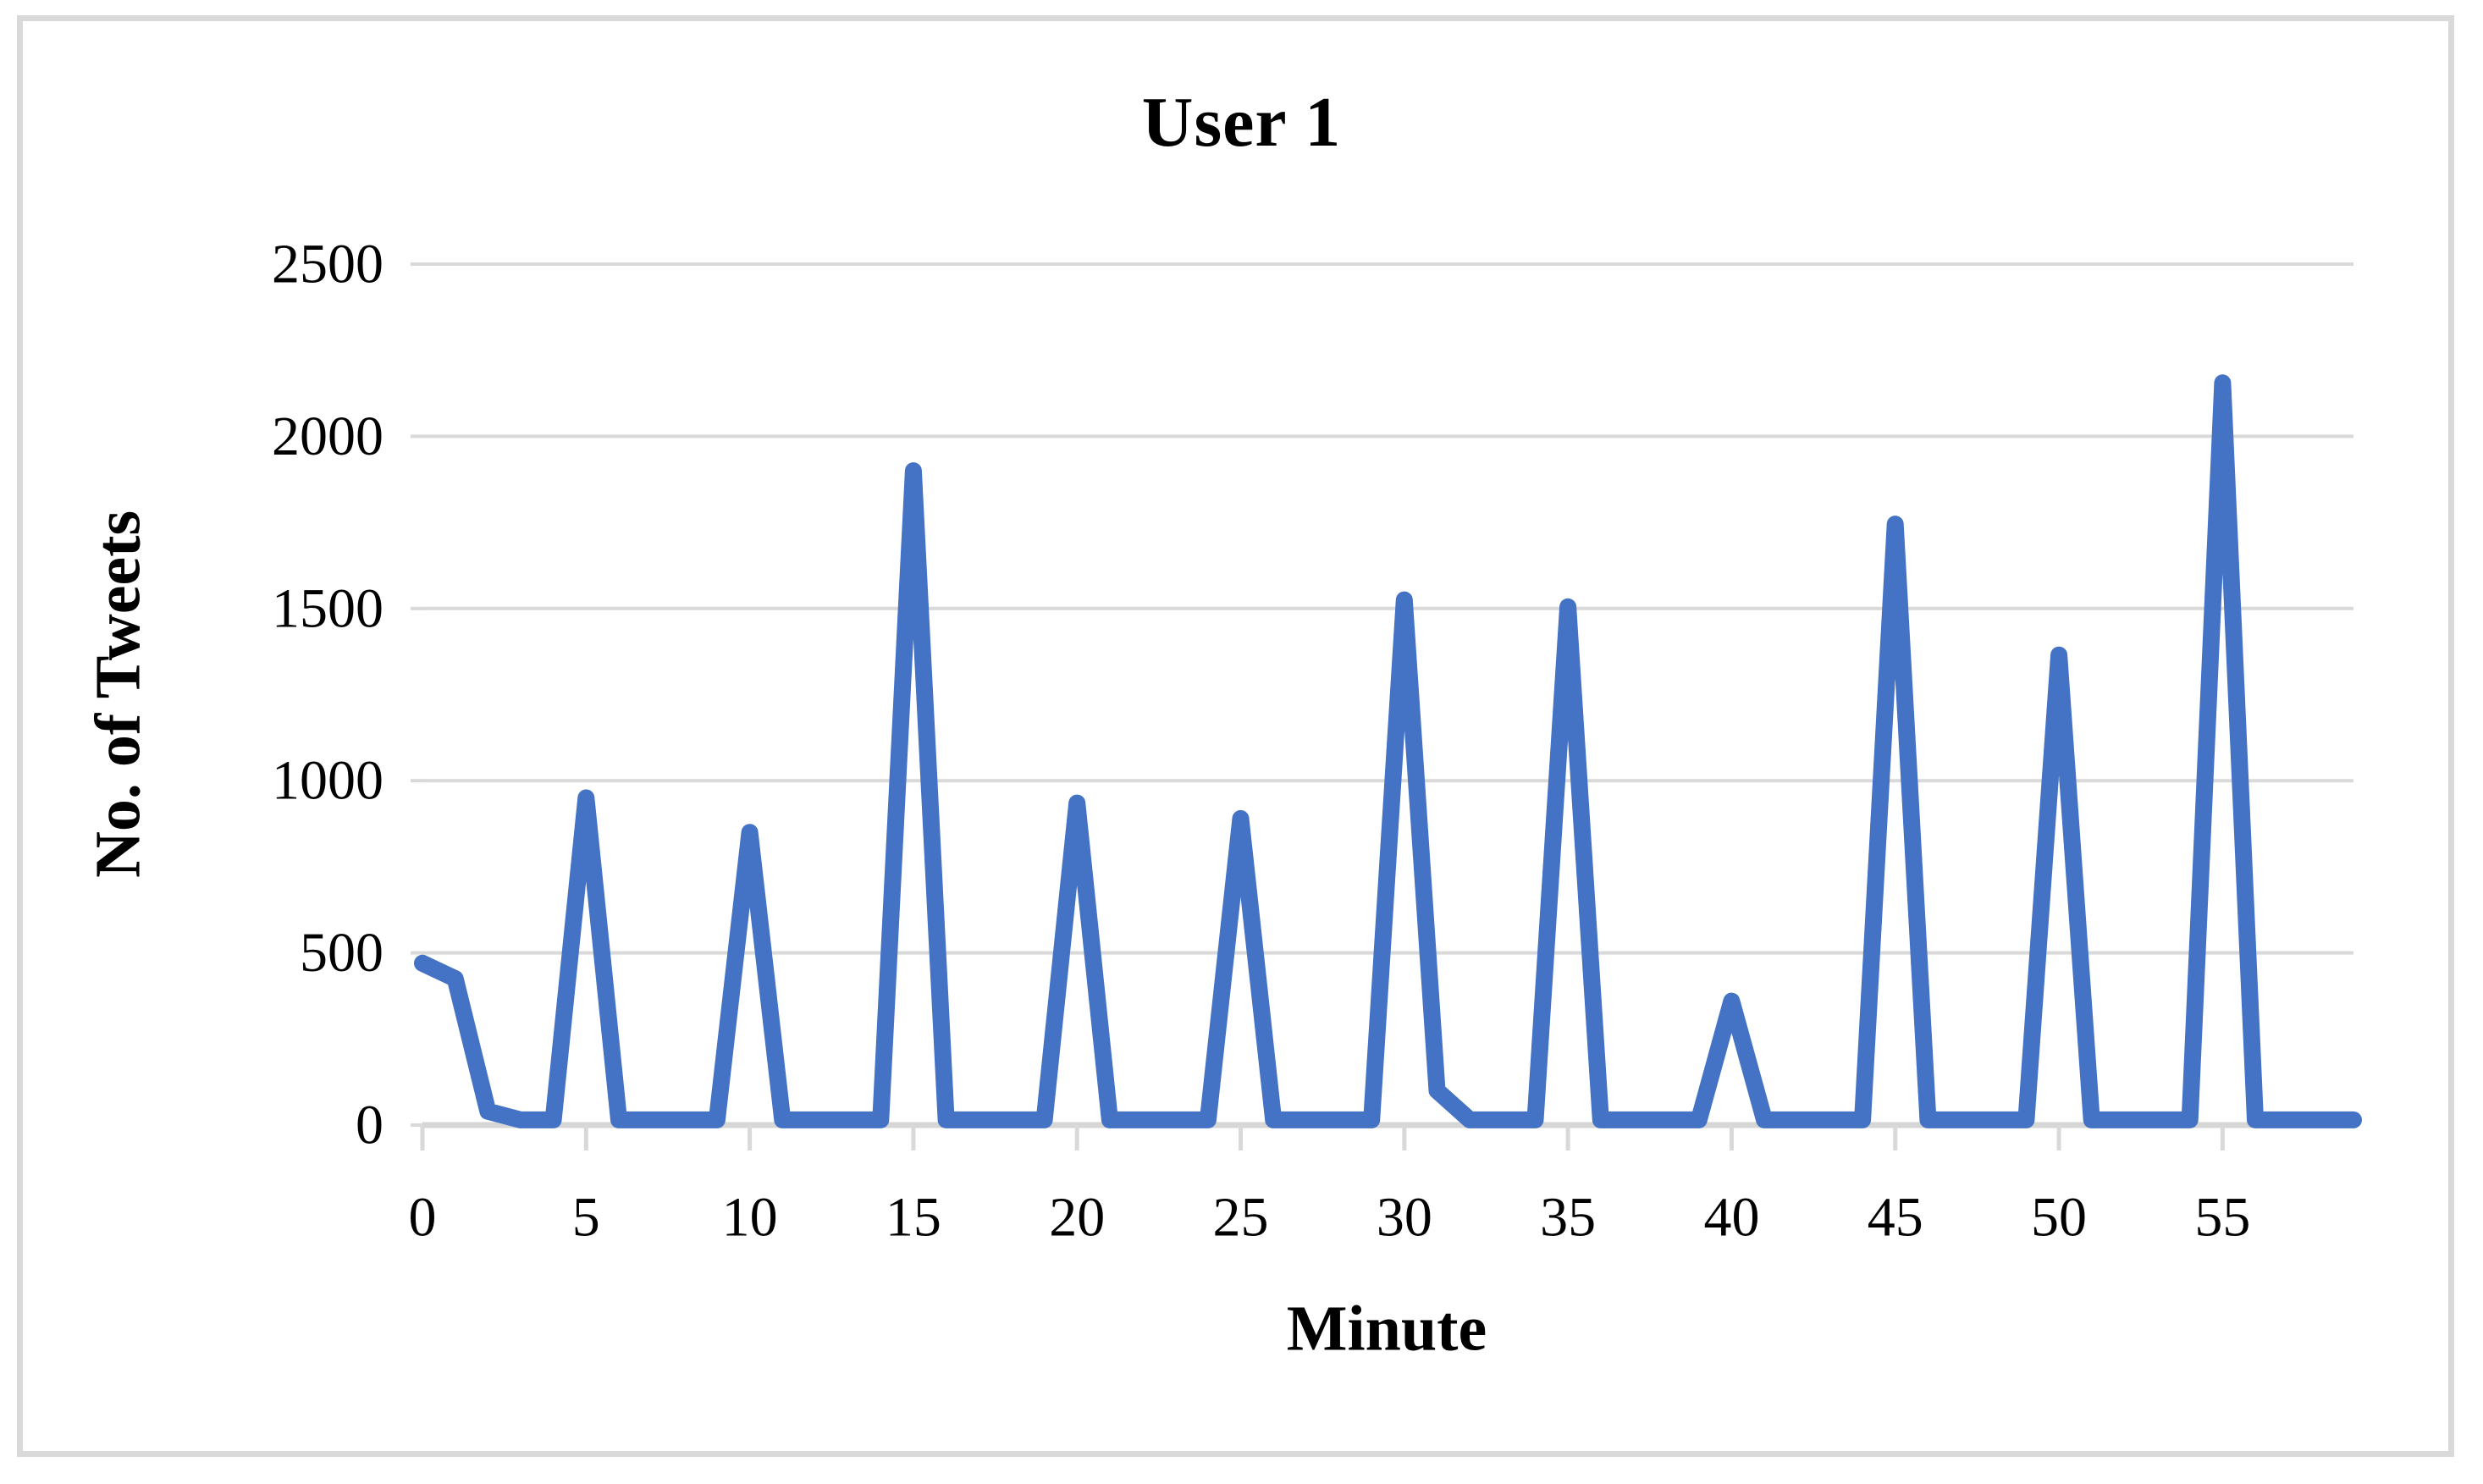 Image resolution: width=2483 pixels, height=1484 pixels. I want to click on x-tick-label-10: 10, so click(750, 1218).